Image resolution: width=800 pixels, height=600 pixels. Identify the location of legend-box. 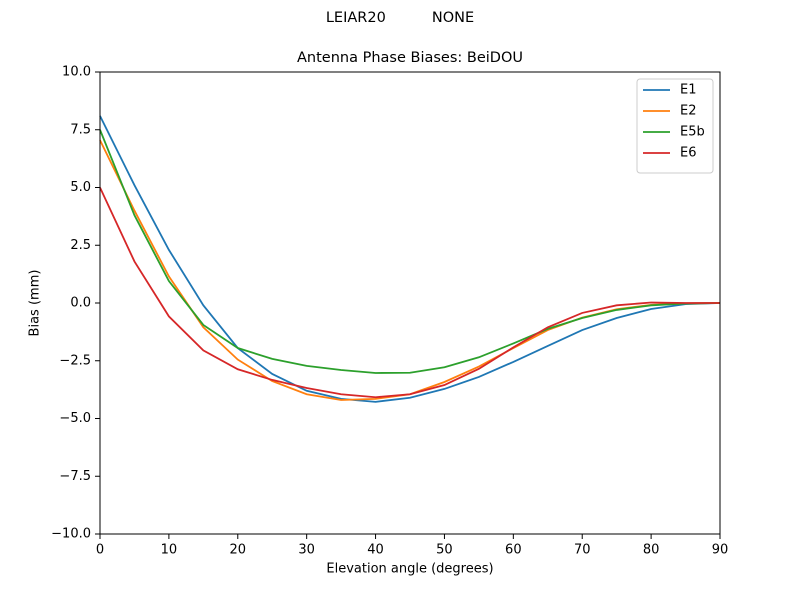
(675, 126).